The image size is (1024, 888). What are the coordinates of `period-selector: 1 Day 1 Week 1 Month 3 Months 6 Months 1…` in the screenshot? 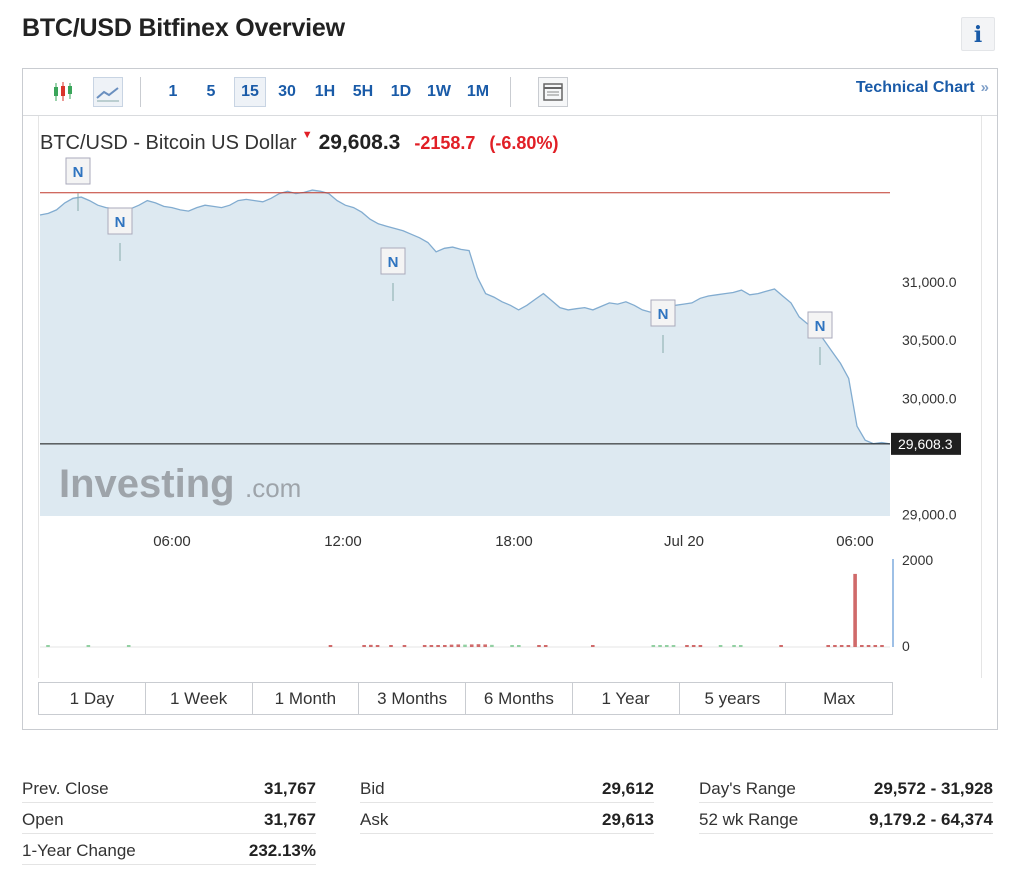 It's located at (465, 698).